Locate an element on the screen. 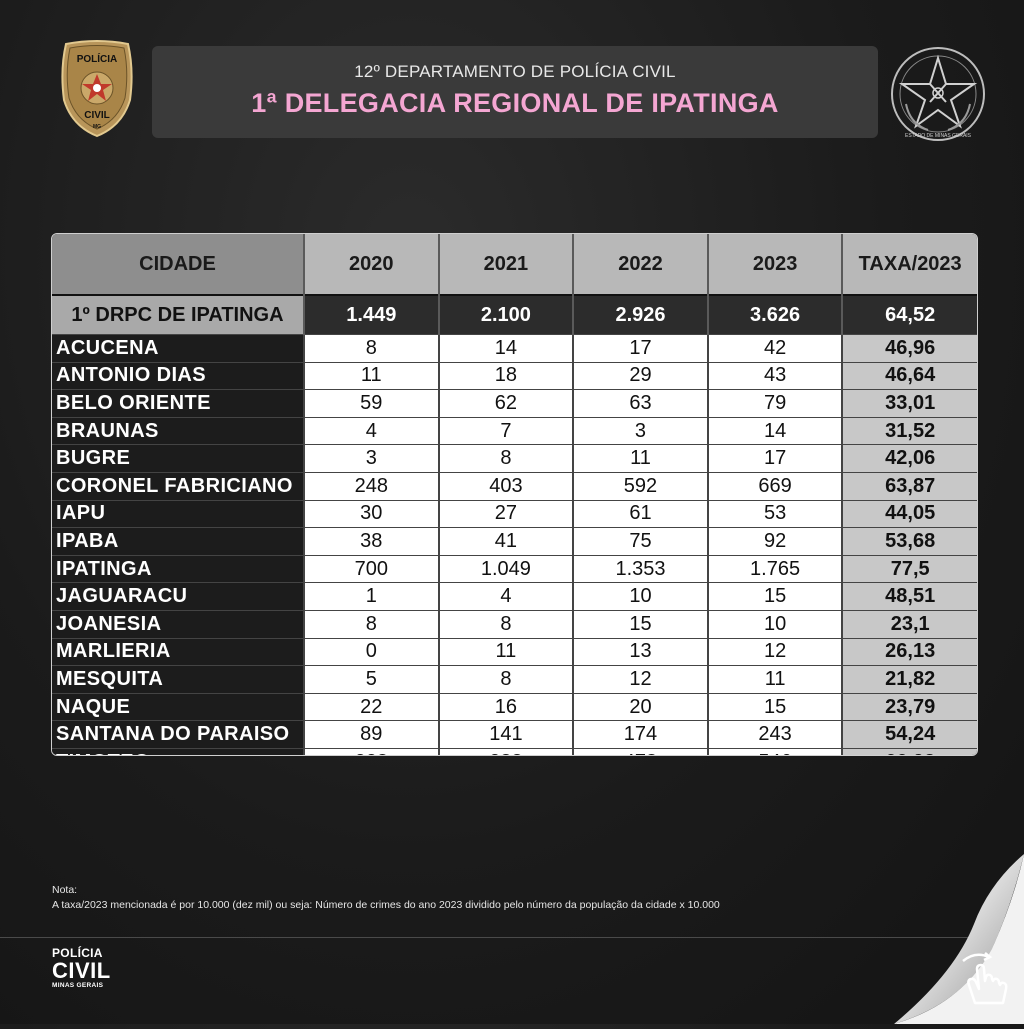 The image size is (1024, 1029). table-row: SANTANA DO PARAISO 89 141 174 243 54,24 is located at coordinates (514, 734).